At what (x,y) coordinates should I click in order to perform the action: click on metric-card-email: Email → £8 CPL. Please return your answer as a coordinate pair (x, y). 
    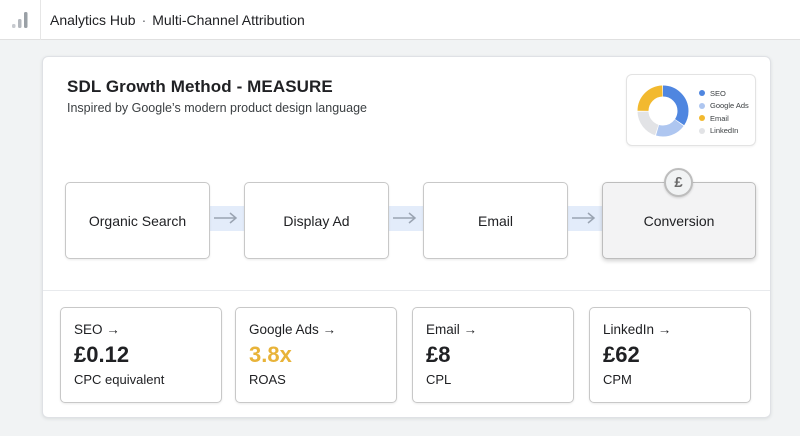
    Looking at the image, I should click on (493, 355).